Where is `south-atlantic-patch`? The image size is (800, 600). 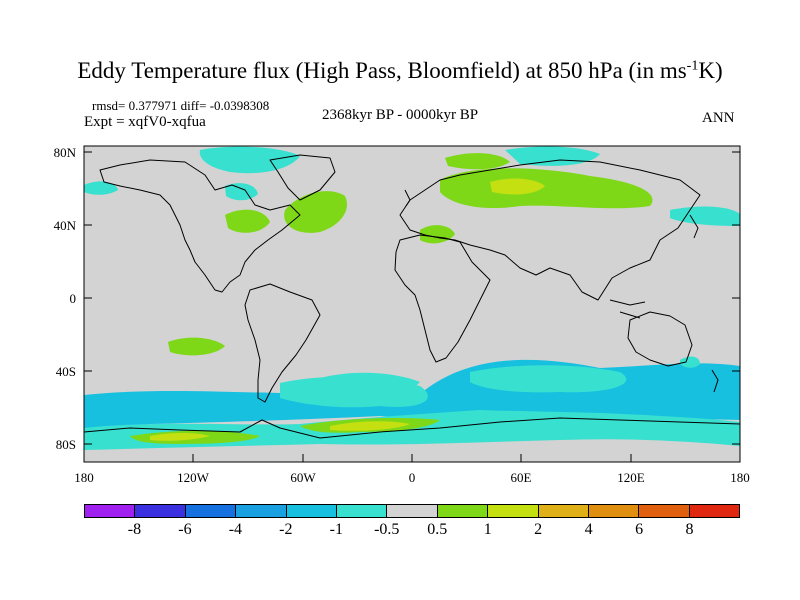
south-atlantic-patch is located at coordinates (370, 382).